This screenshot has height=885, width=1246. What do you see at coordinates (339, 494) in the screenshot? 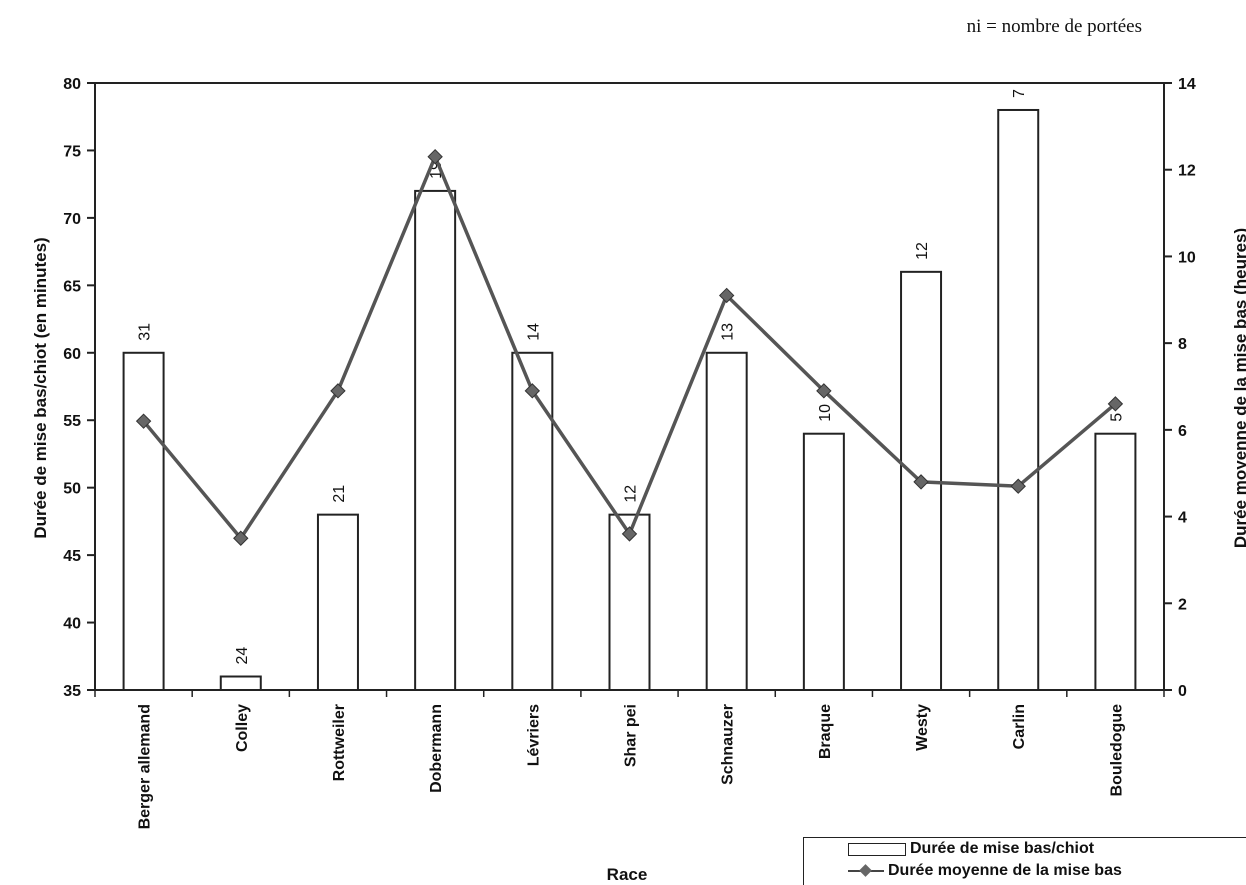
I see `bar-data-label: 21` at bounding box center [339, 494].